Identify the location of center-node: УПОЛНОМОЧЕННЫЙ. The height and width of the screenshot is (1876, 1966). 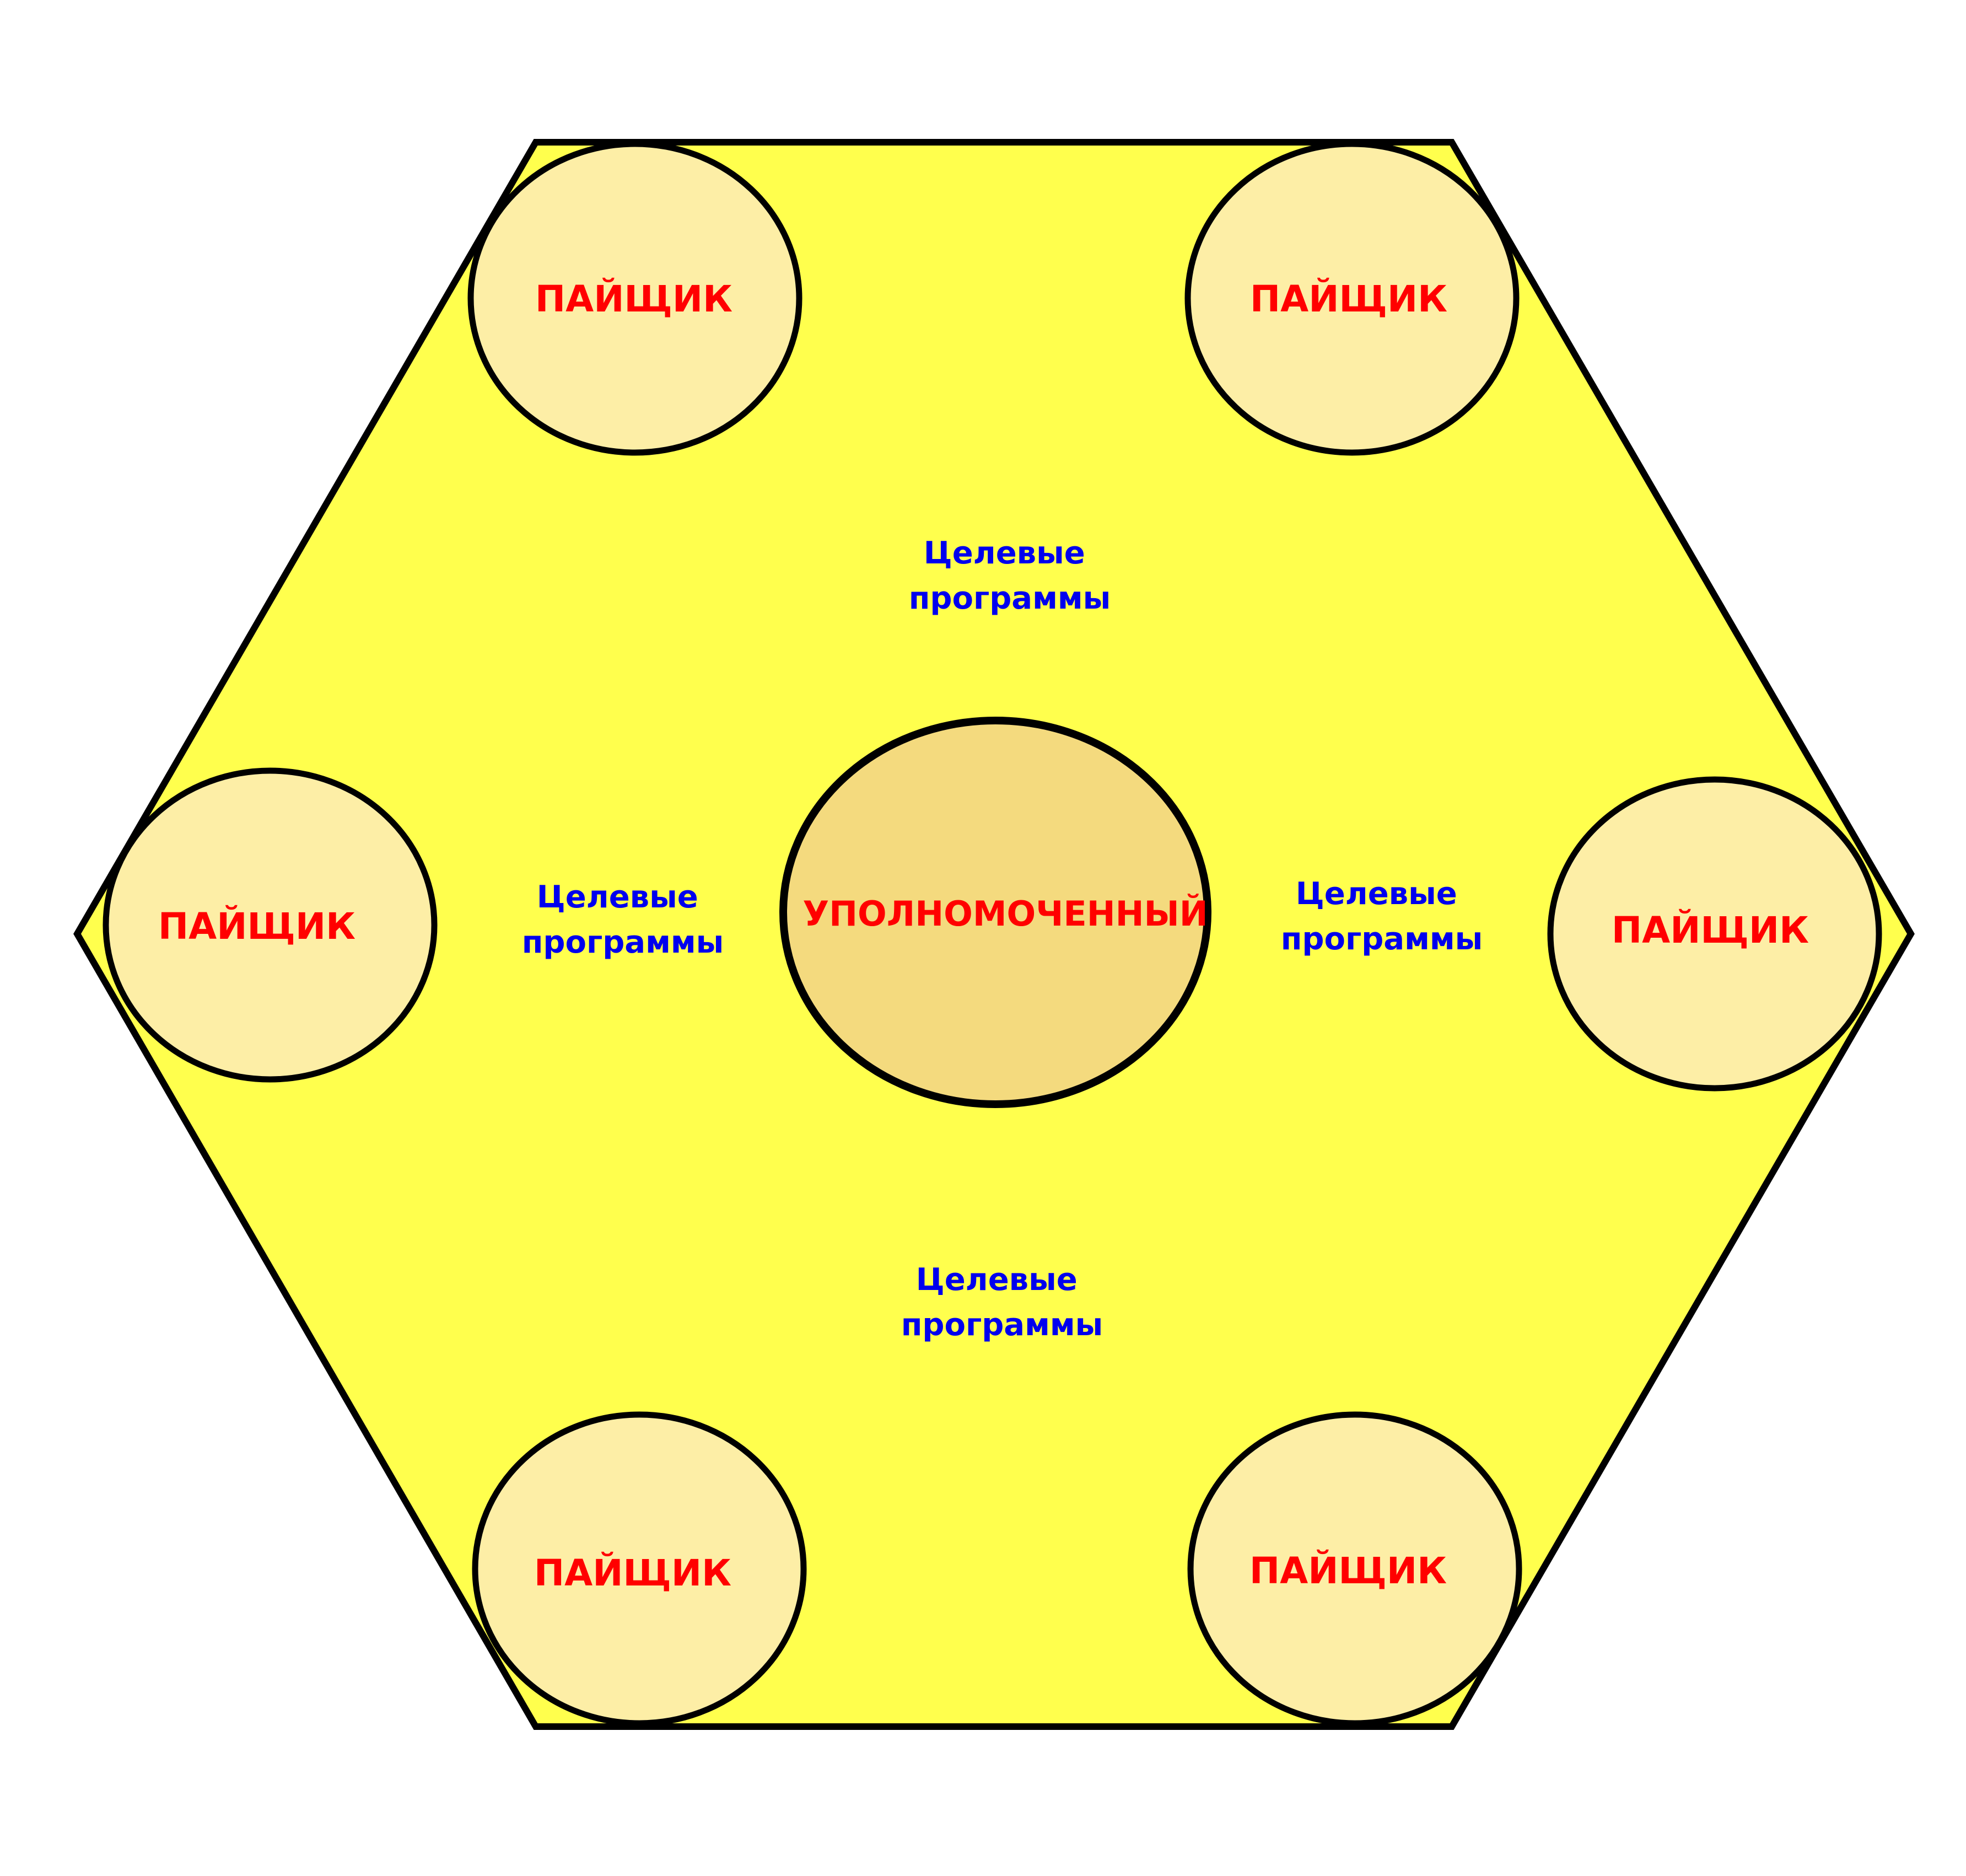
(995, 912).